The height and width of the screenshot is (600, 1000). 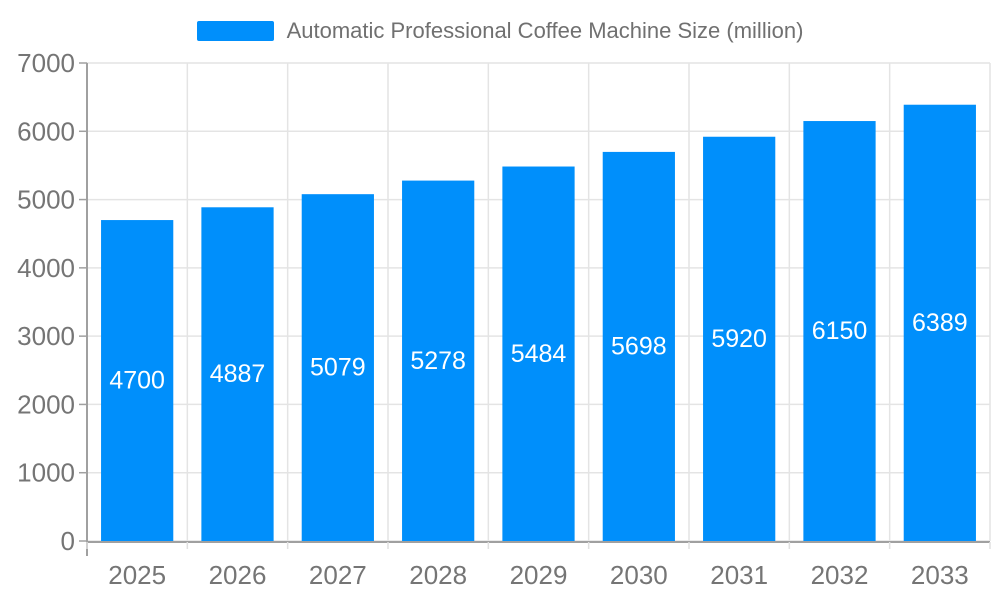 What do you see at coordinates (46, 473) in the screenshot?
I see `y-tick-label: 1000` at bounding box center [46, 473].